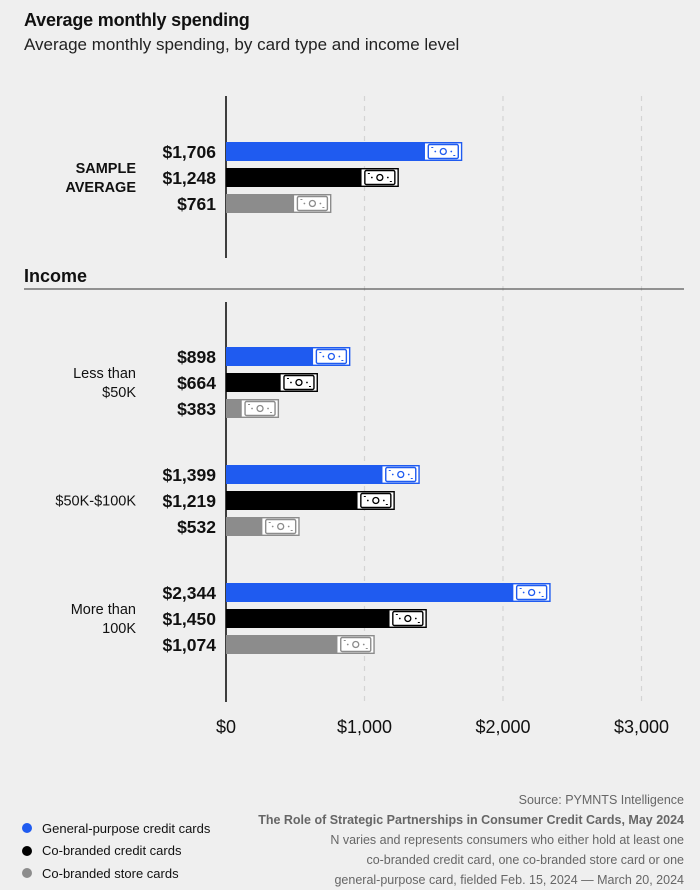 The height and width of the screenshot is (890, 700). I want to click on legend-dot-cobranded-credit, so click(27, 850).